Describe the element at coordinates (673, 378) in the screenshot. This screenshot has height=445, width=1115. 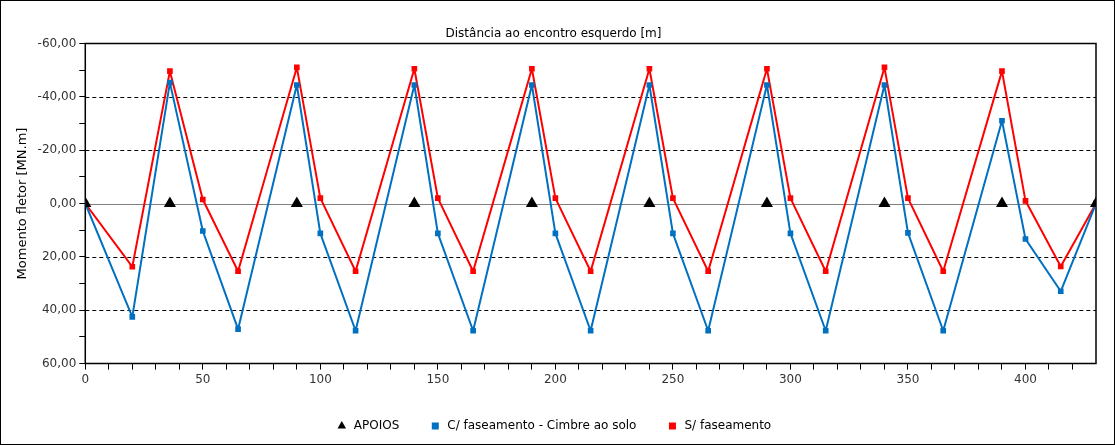
I see `x-tick-label: 250` at that location.